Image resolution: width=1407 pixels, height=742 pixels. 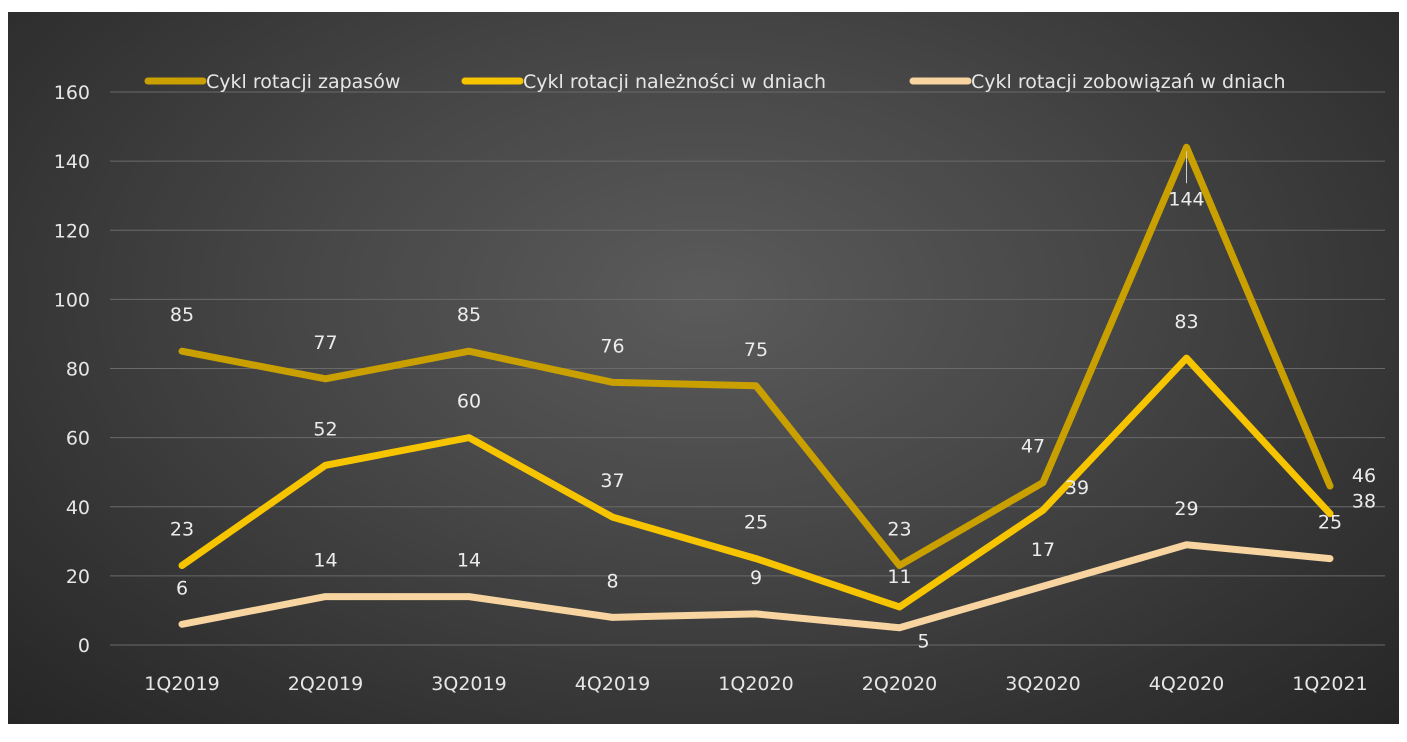 What do you see at coordinates (1033, 447) in the screenshot?
I see `data-label-series-1: 47` at bounding box center [1033, 447].